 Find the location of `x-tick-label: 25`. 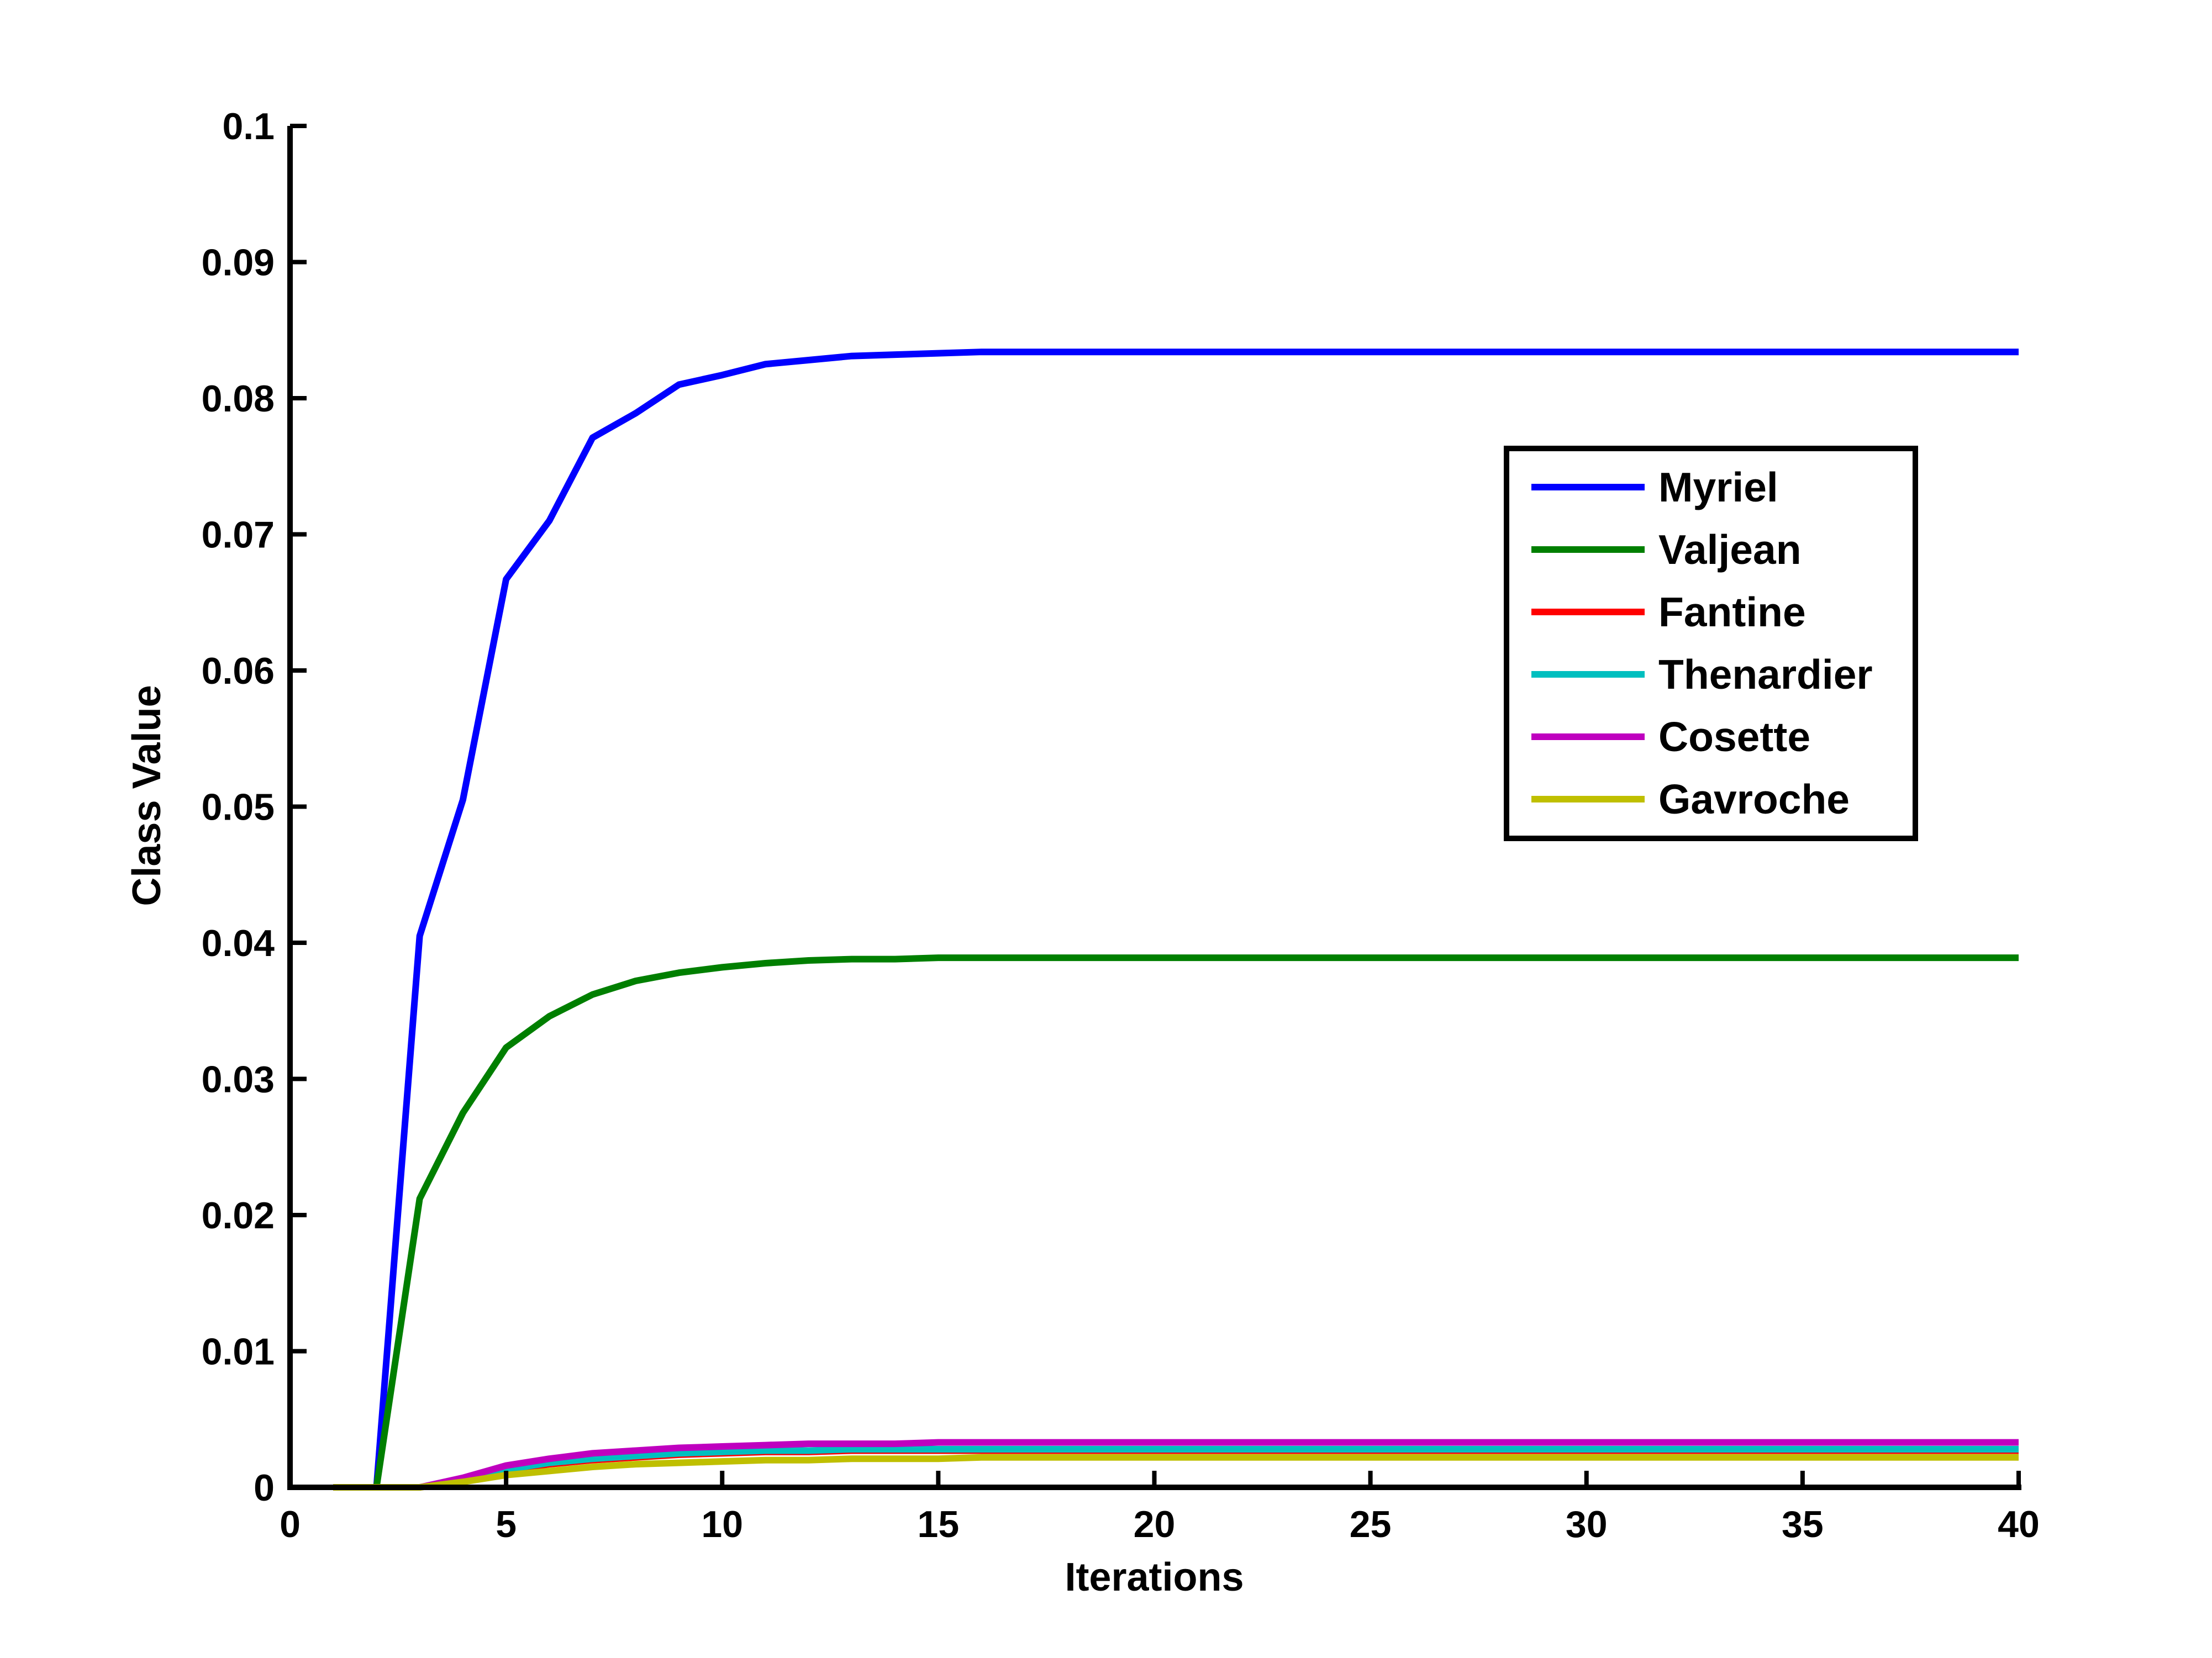

x-tick-label: 25 is located at coordinates (1371, 1524).